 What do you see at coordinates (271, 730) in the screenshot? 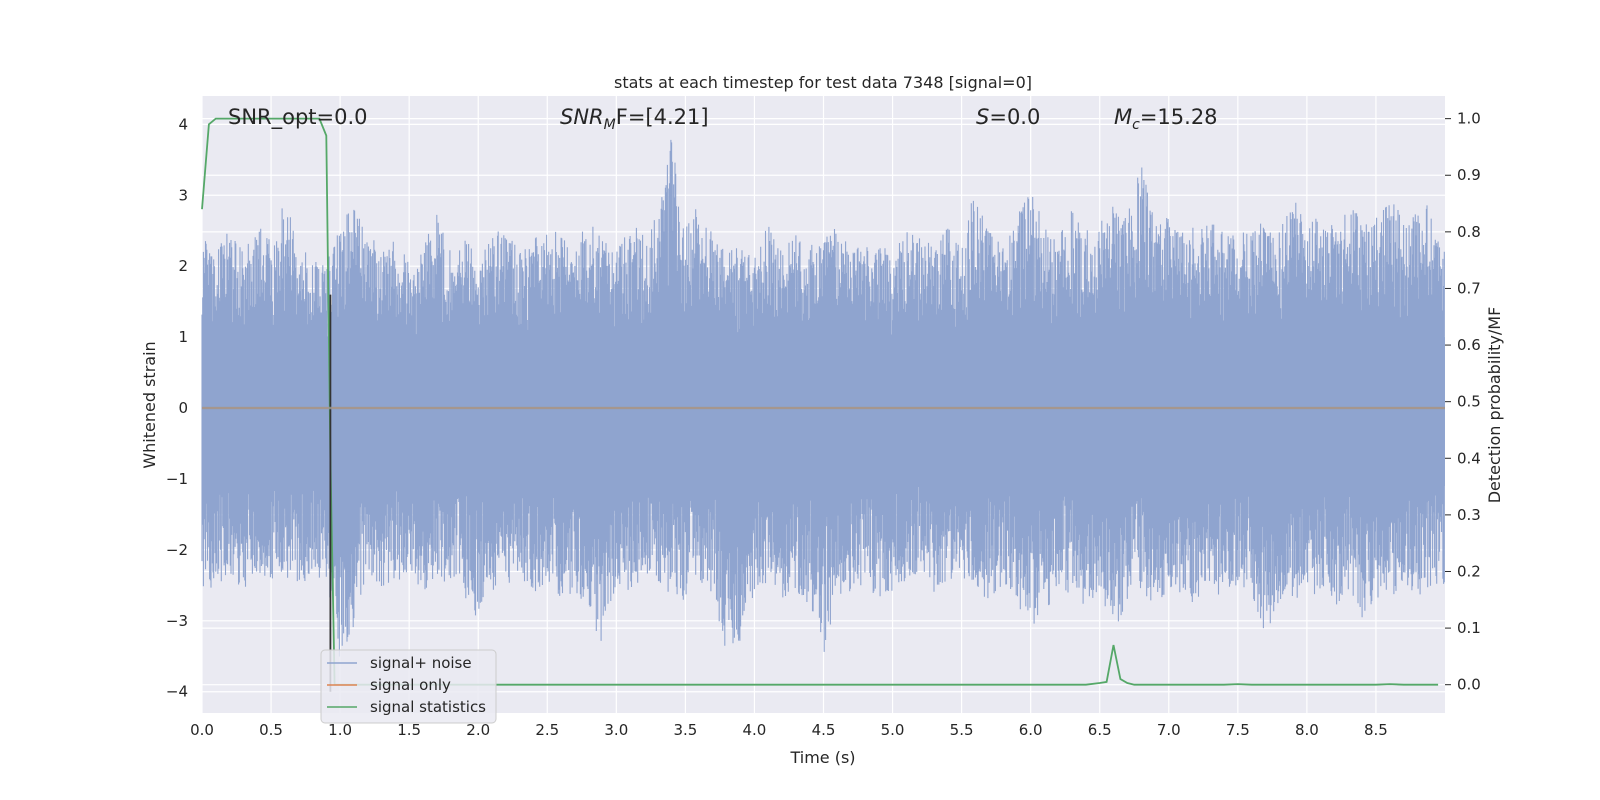
I see `x-tick-label: 0.5` at bounding box center [271, 730].